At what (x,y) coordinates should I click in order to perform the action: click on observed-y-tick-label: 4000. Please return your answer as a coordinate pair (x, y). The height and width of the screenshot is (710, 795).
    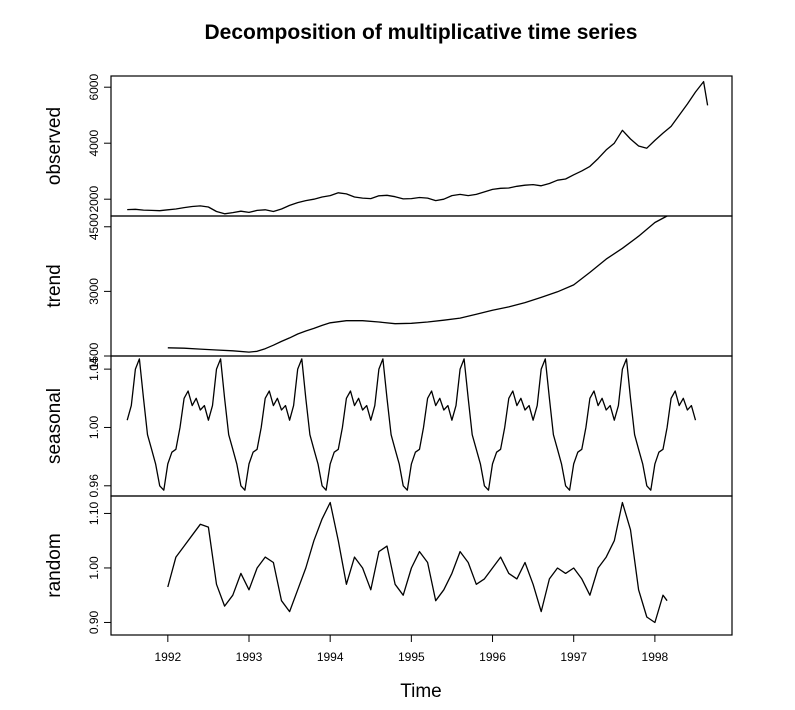
    Looking at the image, I should click on (94, 143).